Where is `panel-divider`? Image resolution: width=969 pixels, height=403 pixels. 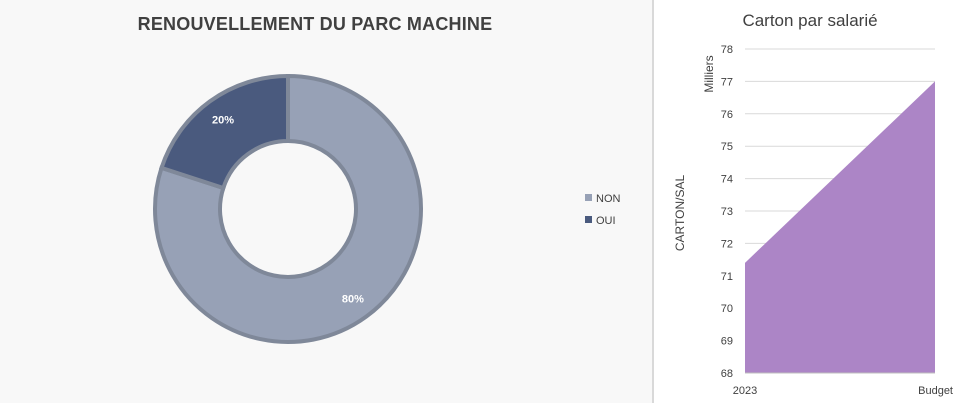 panel-divider is located at coordinates (653, 201).